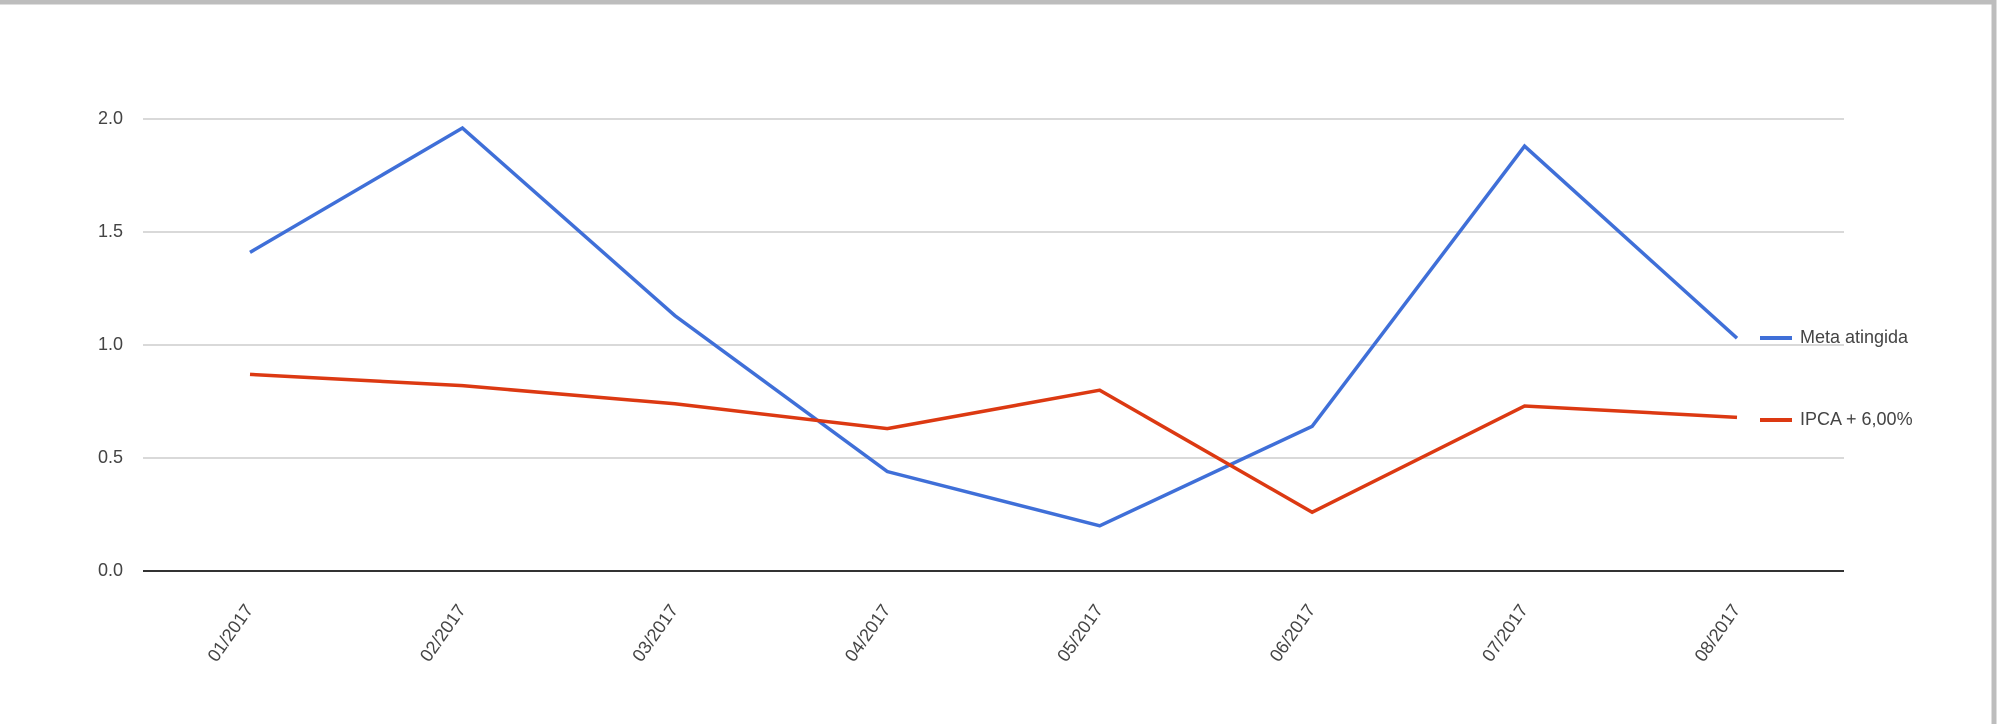 Image resolution: width=2000 pixels, height=724 pixels. Describe the element at coordinates (993, 443) in the screenshot. I see `series-line` at that location.